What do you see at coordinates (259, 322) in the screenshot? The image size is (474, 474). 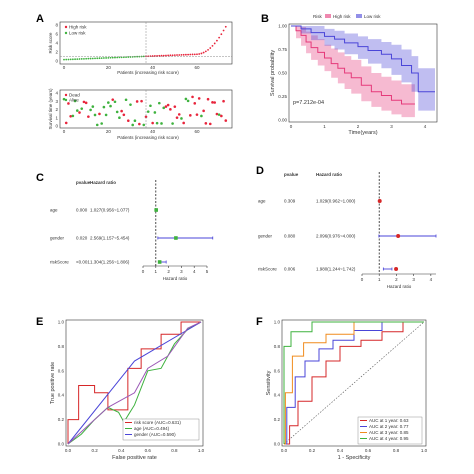 I see `panel-label-f: F` at bounding box center [259, 322].